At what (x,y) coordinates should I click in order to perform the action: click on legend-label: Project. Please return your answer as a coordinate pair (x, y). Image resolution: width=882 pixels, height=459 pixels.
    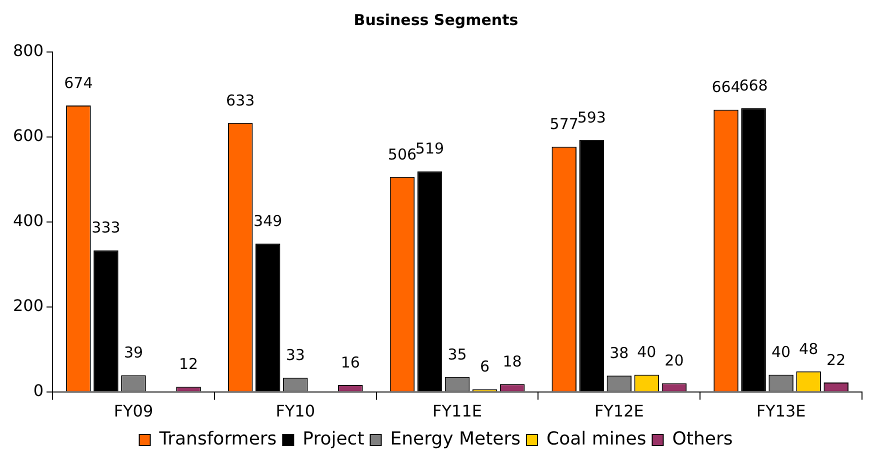
    Looking at the image, I should click on (333, 439).